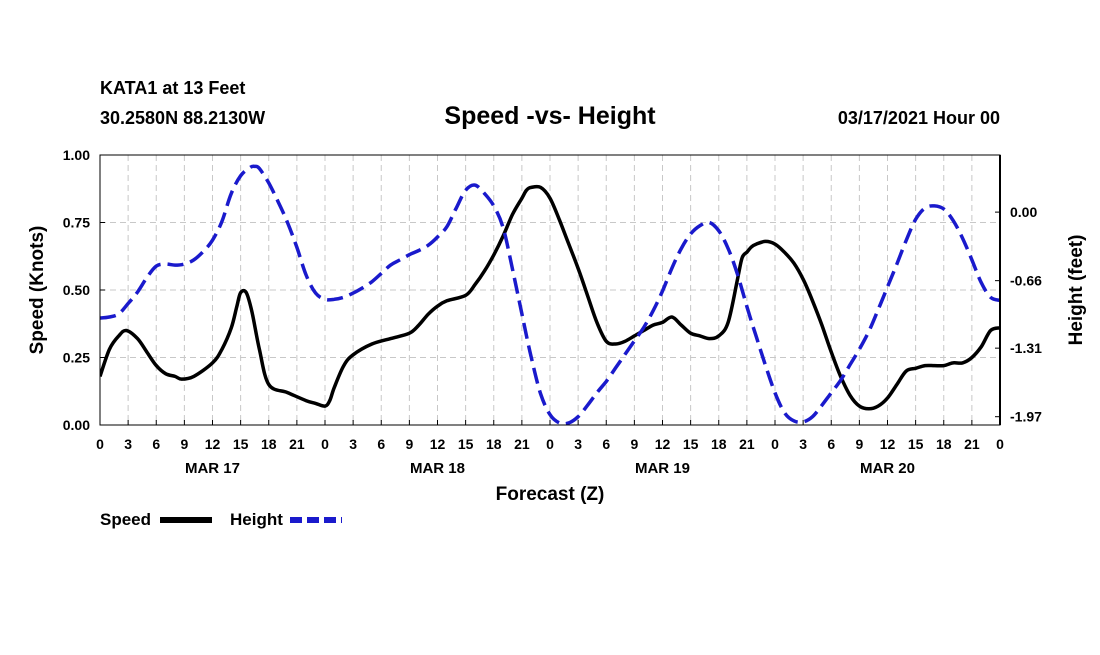 Image resolution: width=1100 pixels, height=655 pixels. Describe the element at coordinates (256, 519) in the screenshot. I see `legend-height-label: Height` at that location.